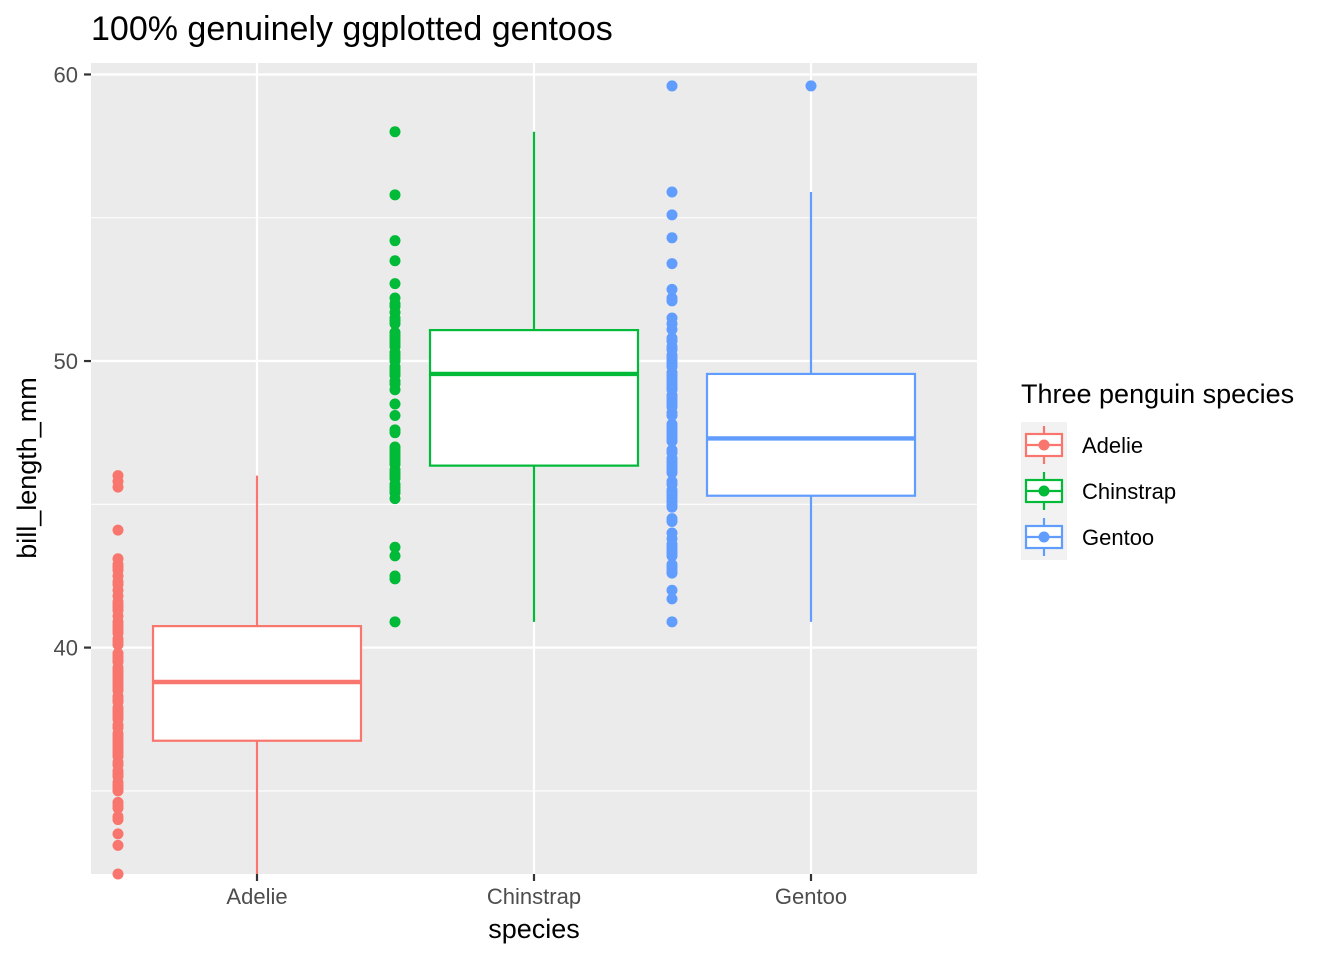 This screenshot has height=960, width=1344. I want to click on x-tick-label: Gentoo, so click(811, 896).